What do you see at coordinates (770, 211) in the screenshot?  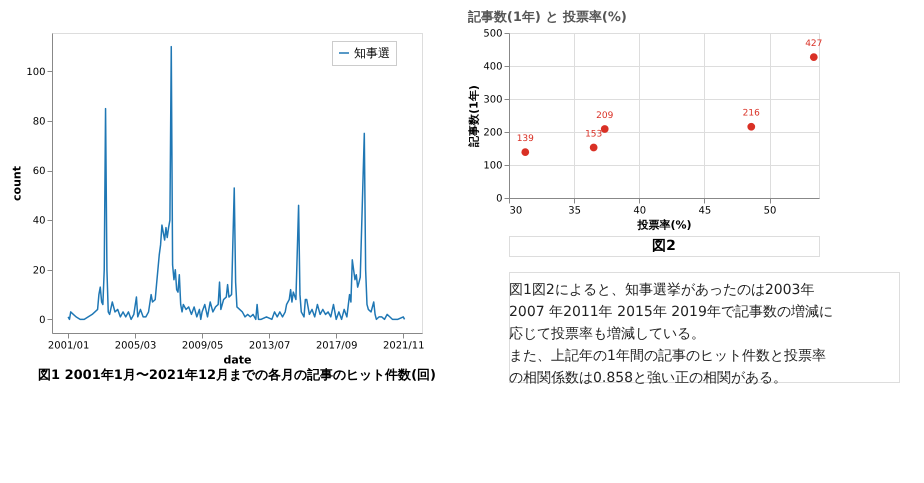 I see `x-tick-label: 50` at bounding box center [770, 211].